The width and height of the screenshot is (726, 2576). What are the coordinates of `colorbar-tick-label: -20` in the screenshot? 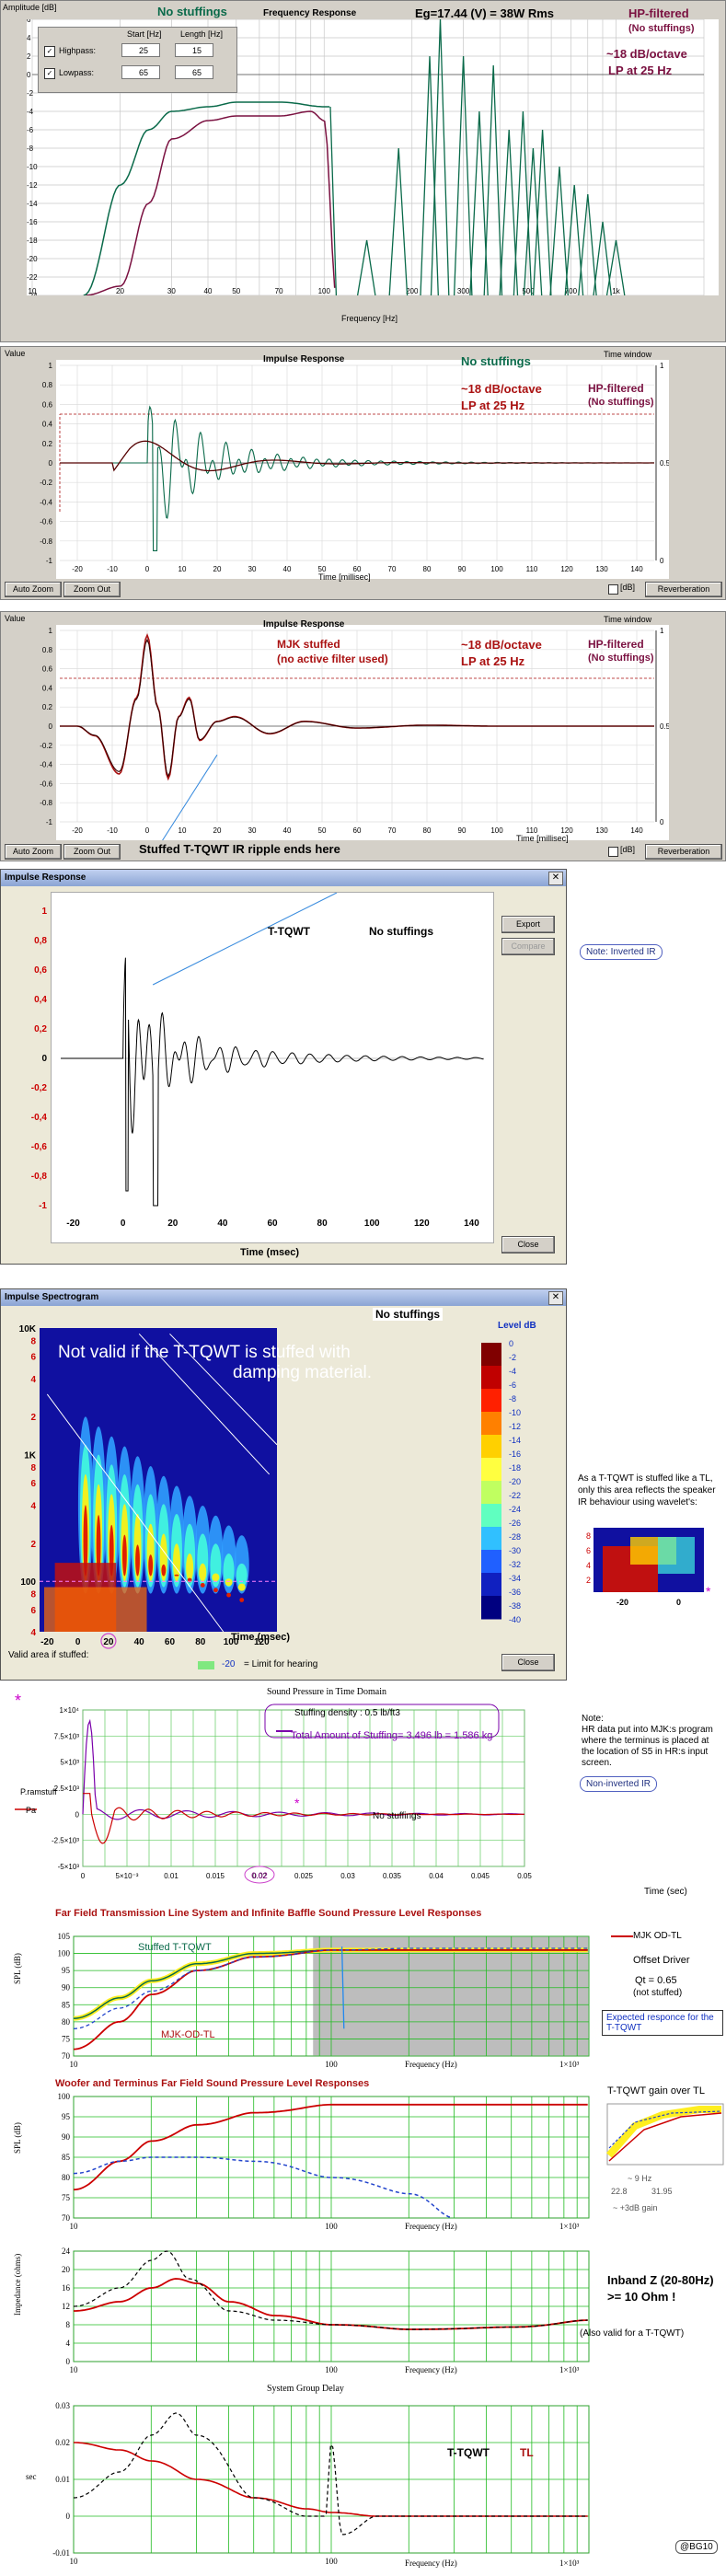 It's located at (515, 1481).